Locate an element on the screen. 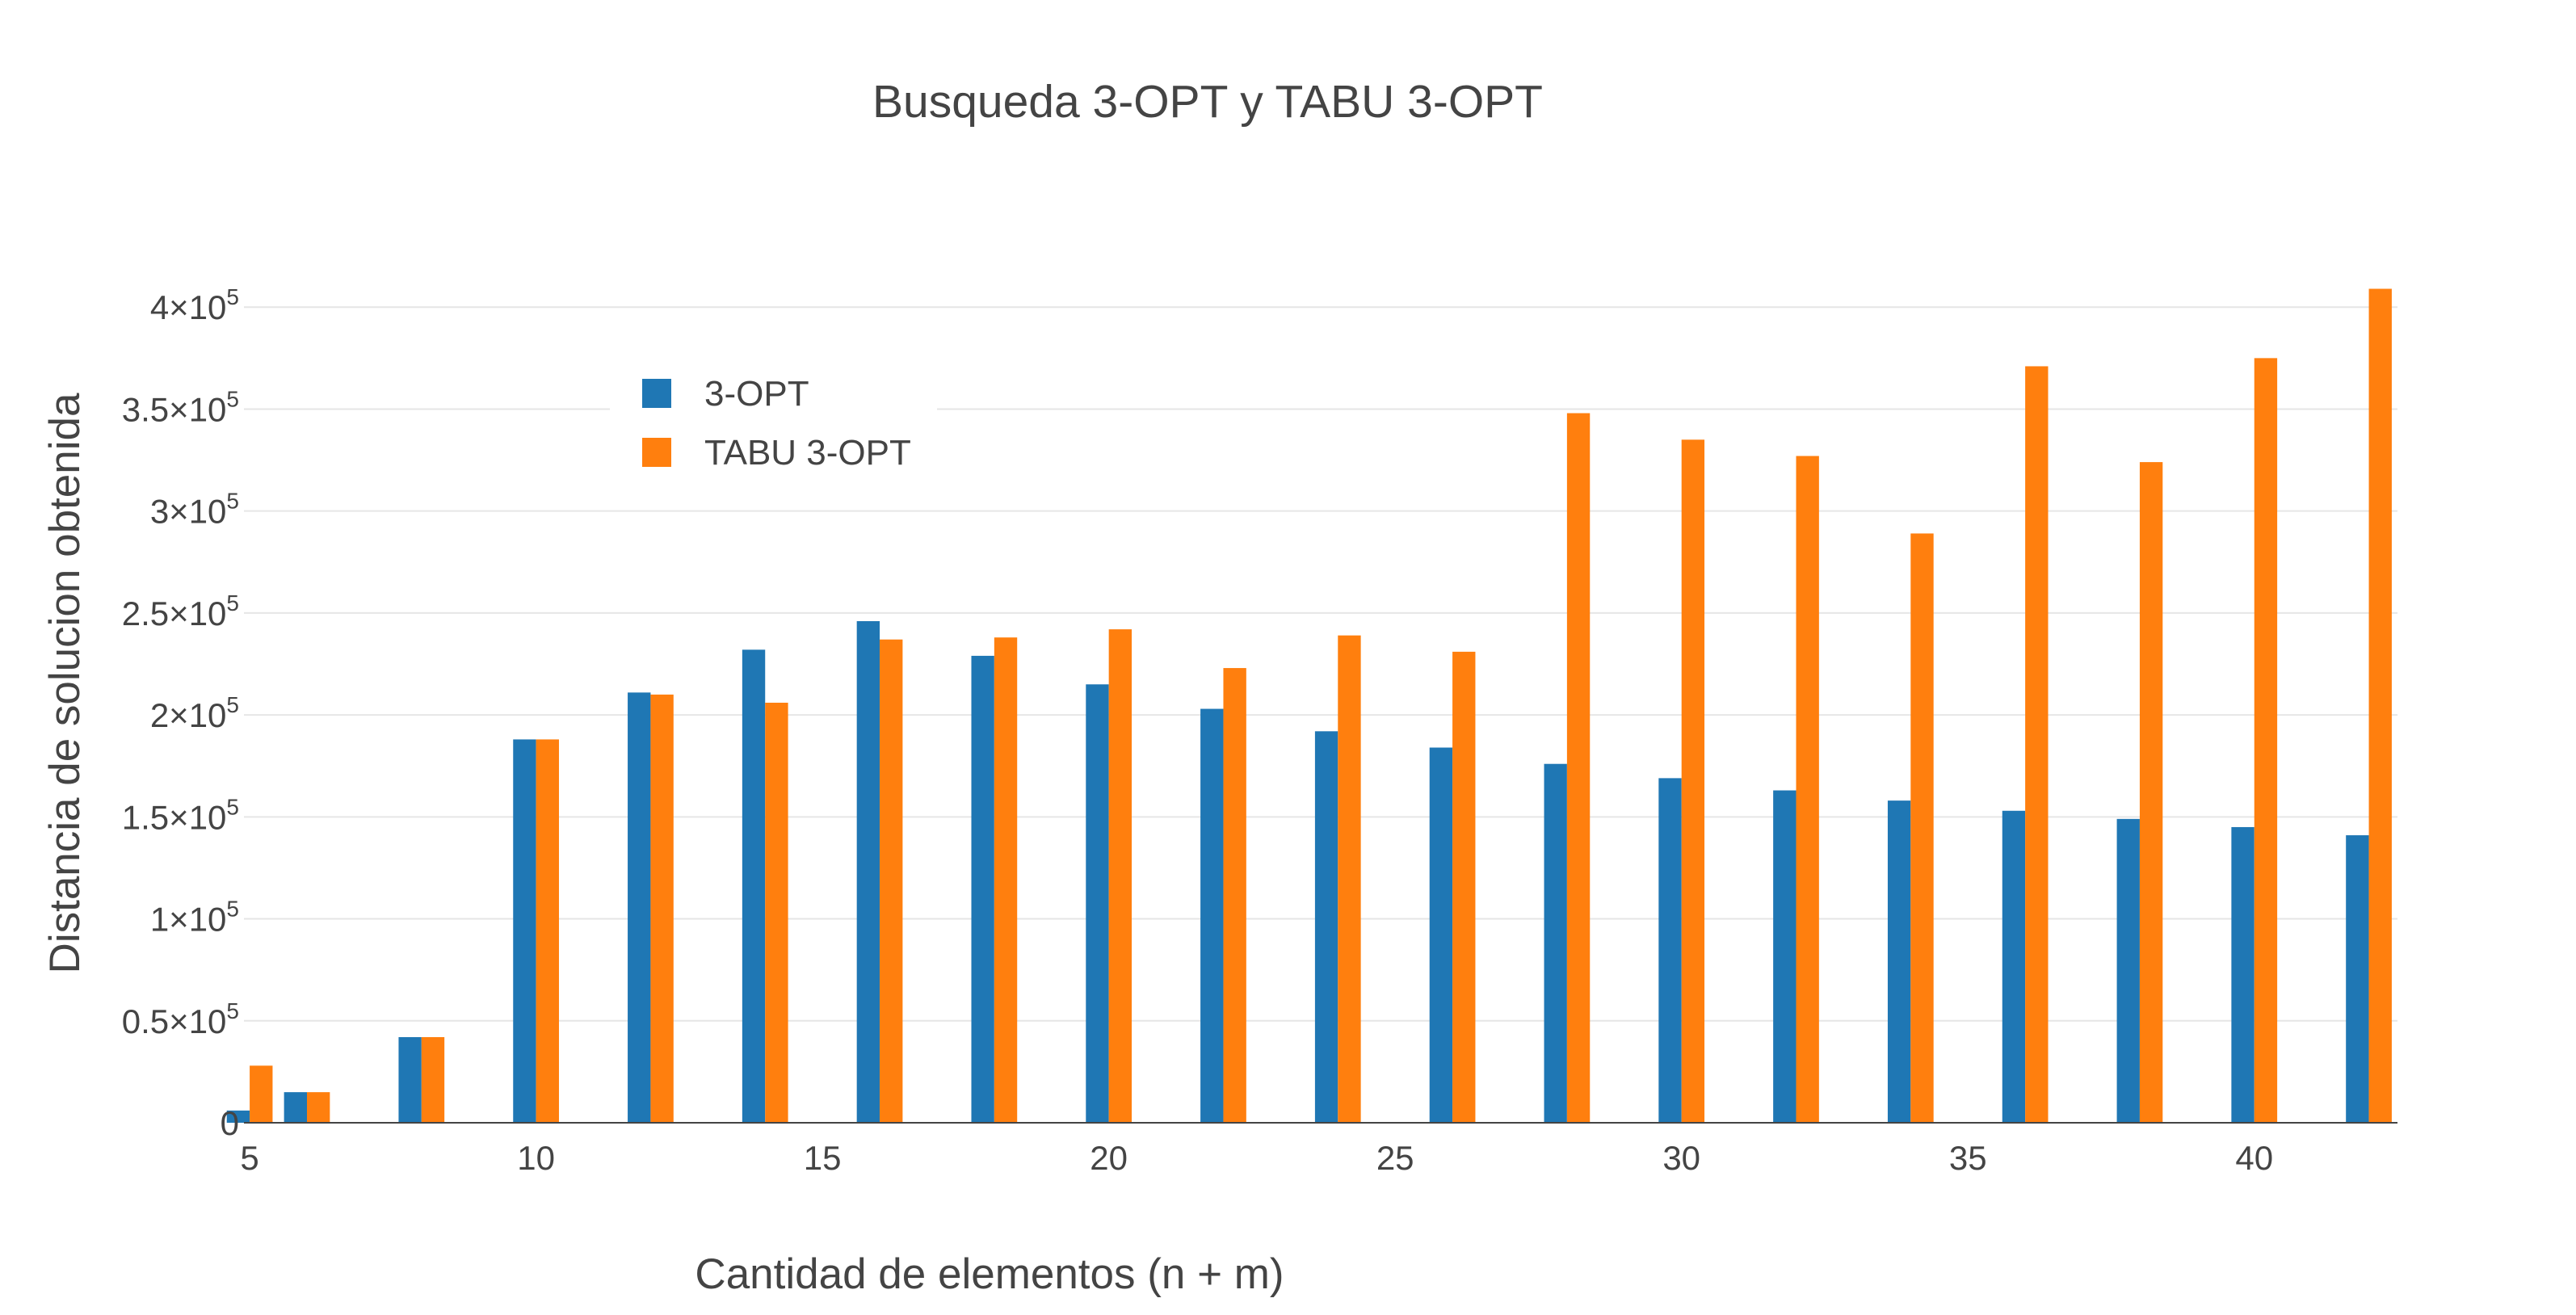  y-tick-label: 0 is located at coordinates (230, 1123).